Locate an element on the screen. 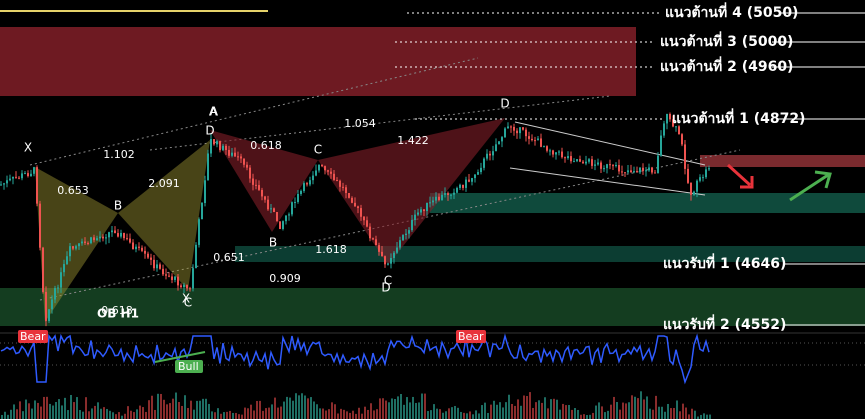 The height and width of the screenshot is (419, 865). ratio-label: 0.909 is located at coordinates (285, 278).